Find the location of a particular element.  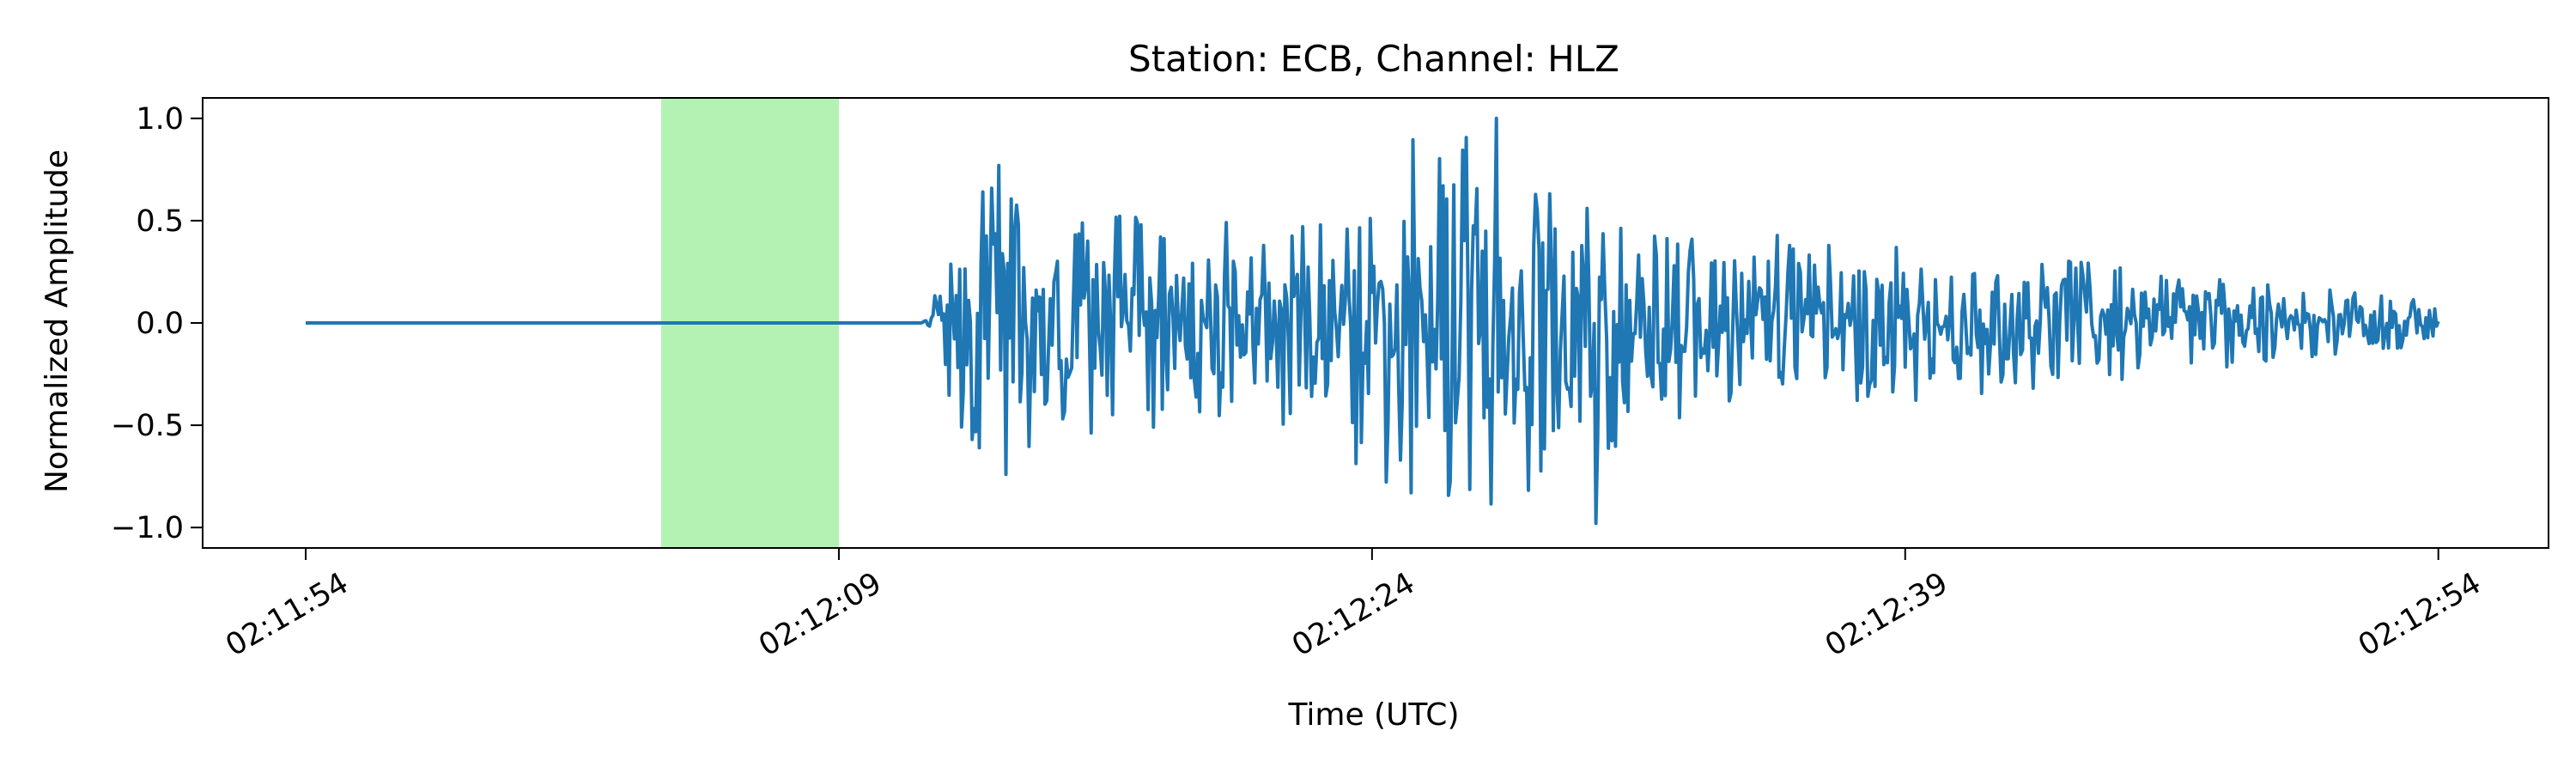

x-axis-label: Time (UTC) is located at coordinates (1373, 715).